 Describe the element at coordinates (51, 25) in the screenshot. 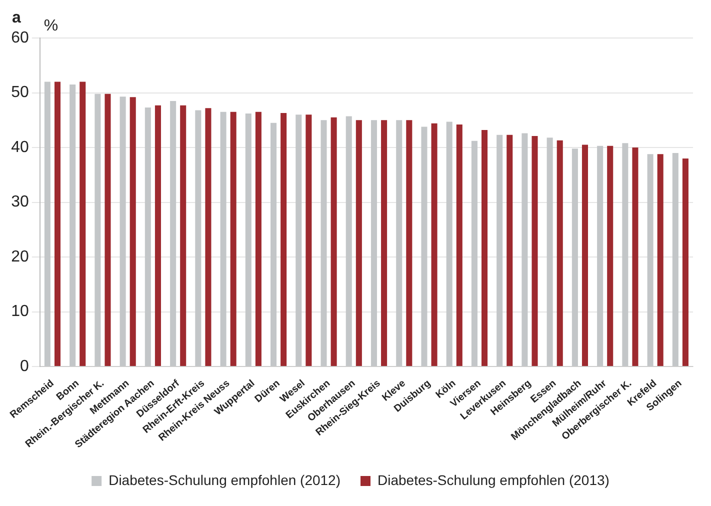

I see `y-axis-title: %` at that location.